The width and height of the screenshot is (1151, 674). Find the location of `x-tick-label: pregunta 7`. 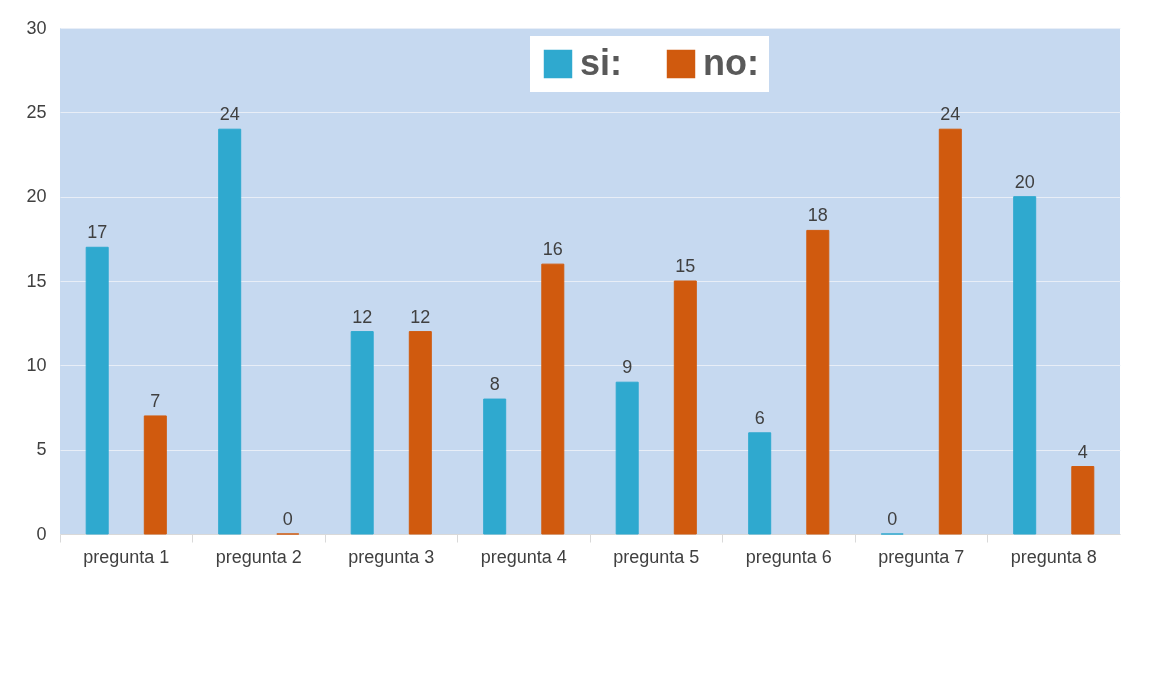

x-tick-label: pregunta 7 is located at coordinates (921, 556).